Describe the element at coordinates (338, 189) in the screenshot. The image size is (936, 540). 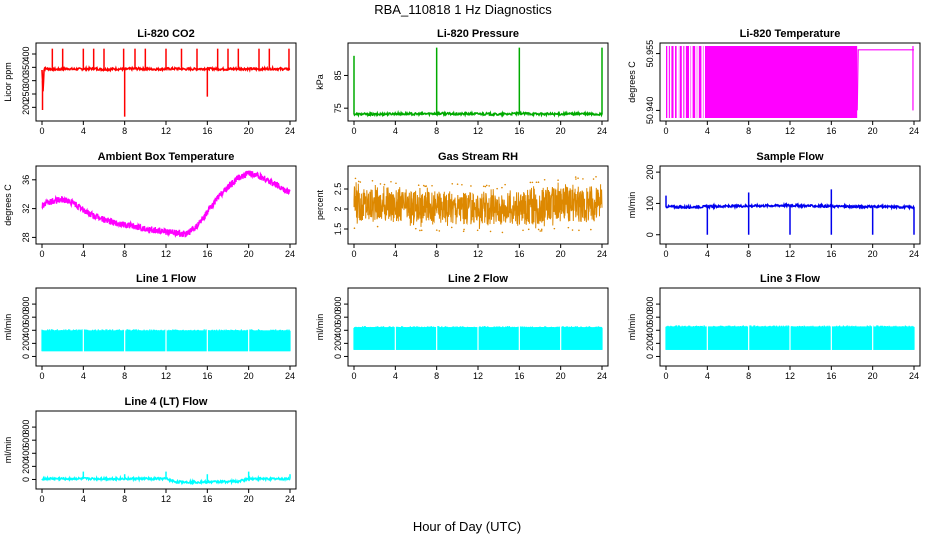
I see `y-tick-label: 2.5` at that location.